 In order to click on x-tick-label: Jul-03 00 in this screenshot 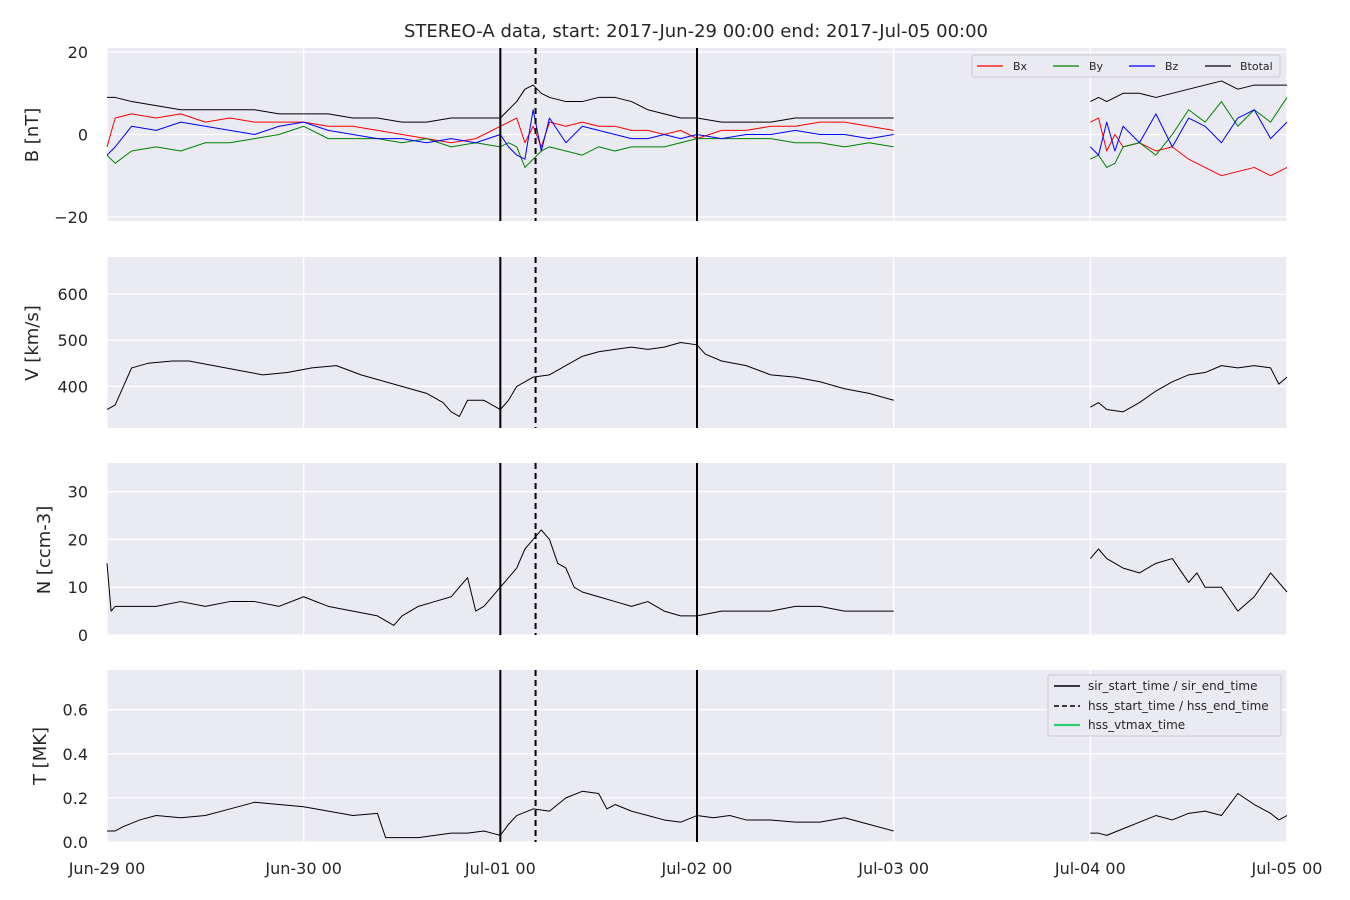, I will do `click(893, 868)`.